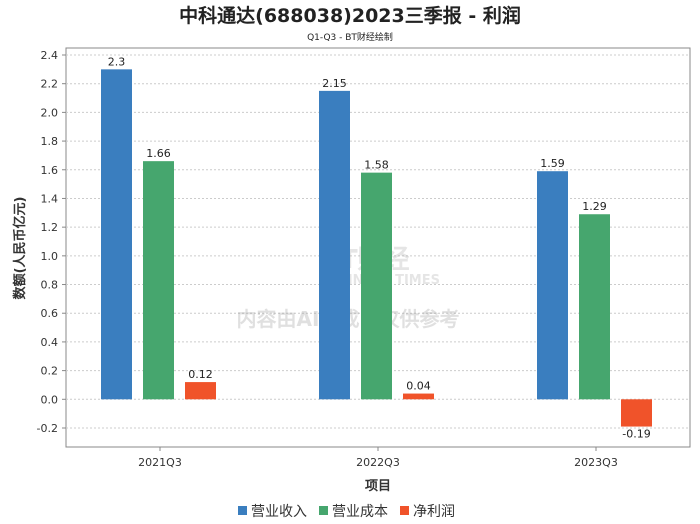 This screenshot has width=700, height=524. What do you see at coordinates (350, 37) in the screenshot?
I see `chart-subtitle: Q1-Q3 - BT财经绘制` at bounding box center [350, 37].